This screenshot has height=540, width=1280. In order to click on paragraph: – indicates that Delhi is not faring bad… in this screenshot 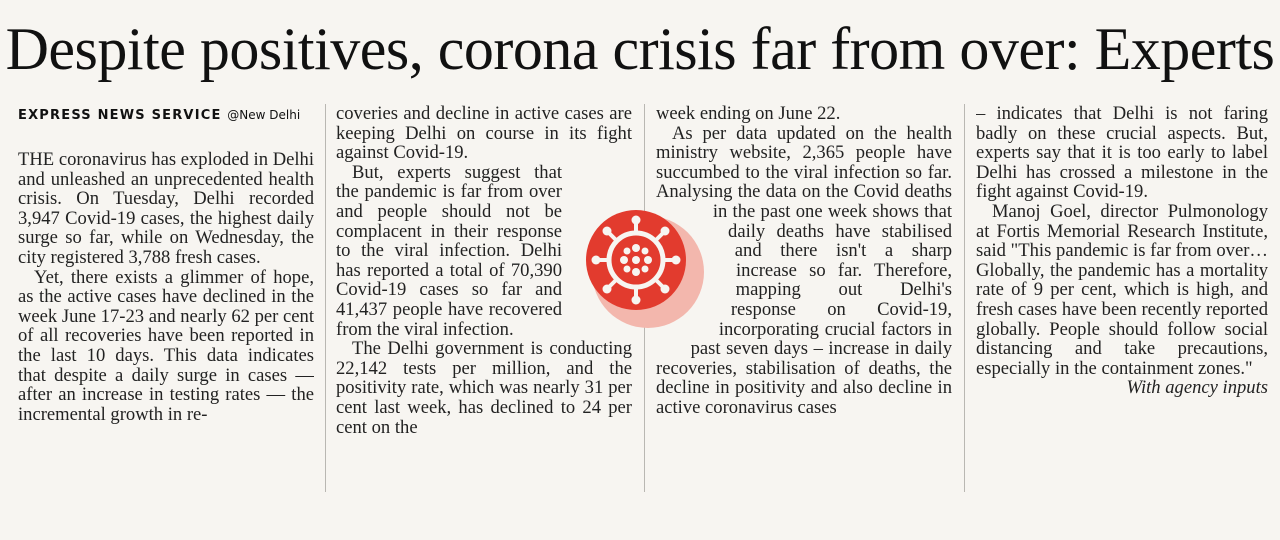, I will do `click(1122, 153)`.